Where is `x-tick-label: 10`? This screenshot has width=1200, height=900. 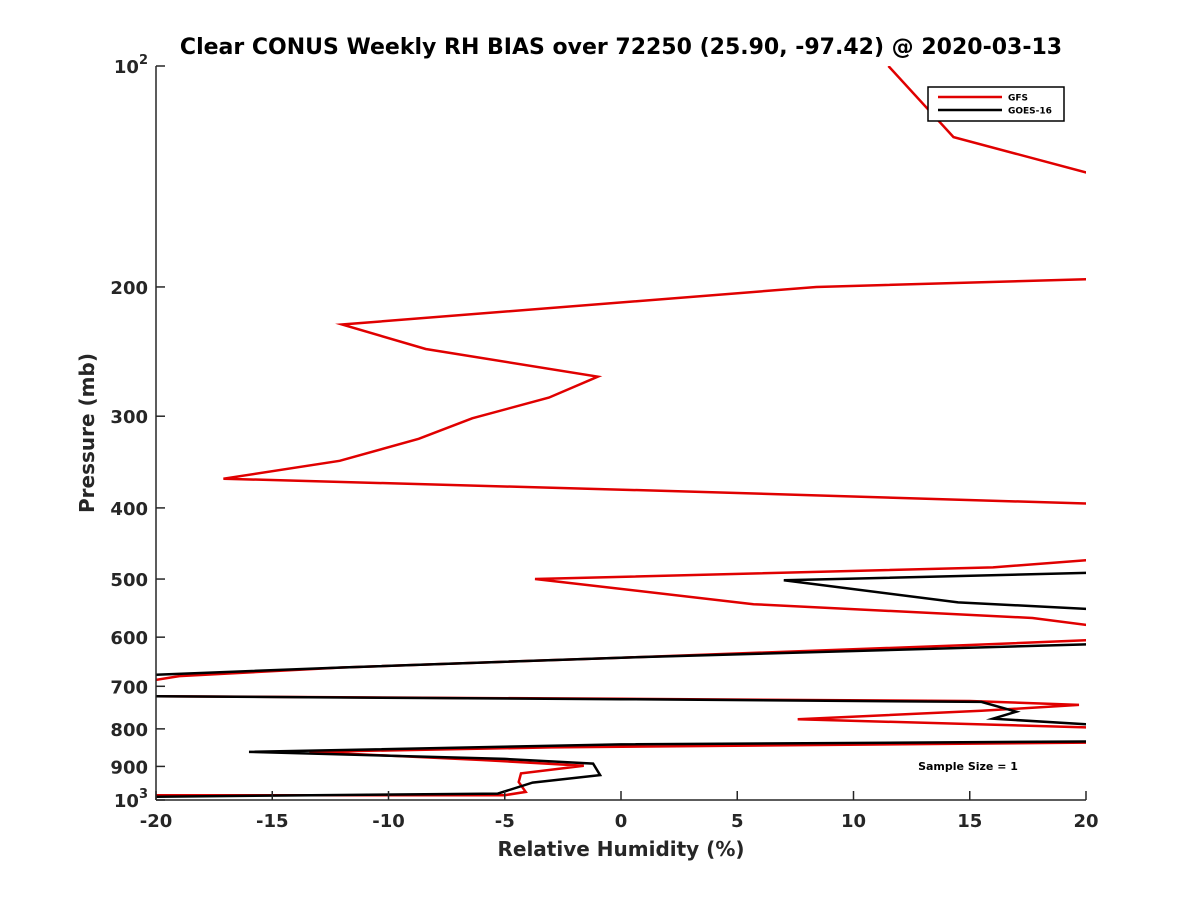 x-tick-label: 10 is located at coordinates (853, 821).